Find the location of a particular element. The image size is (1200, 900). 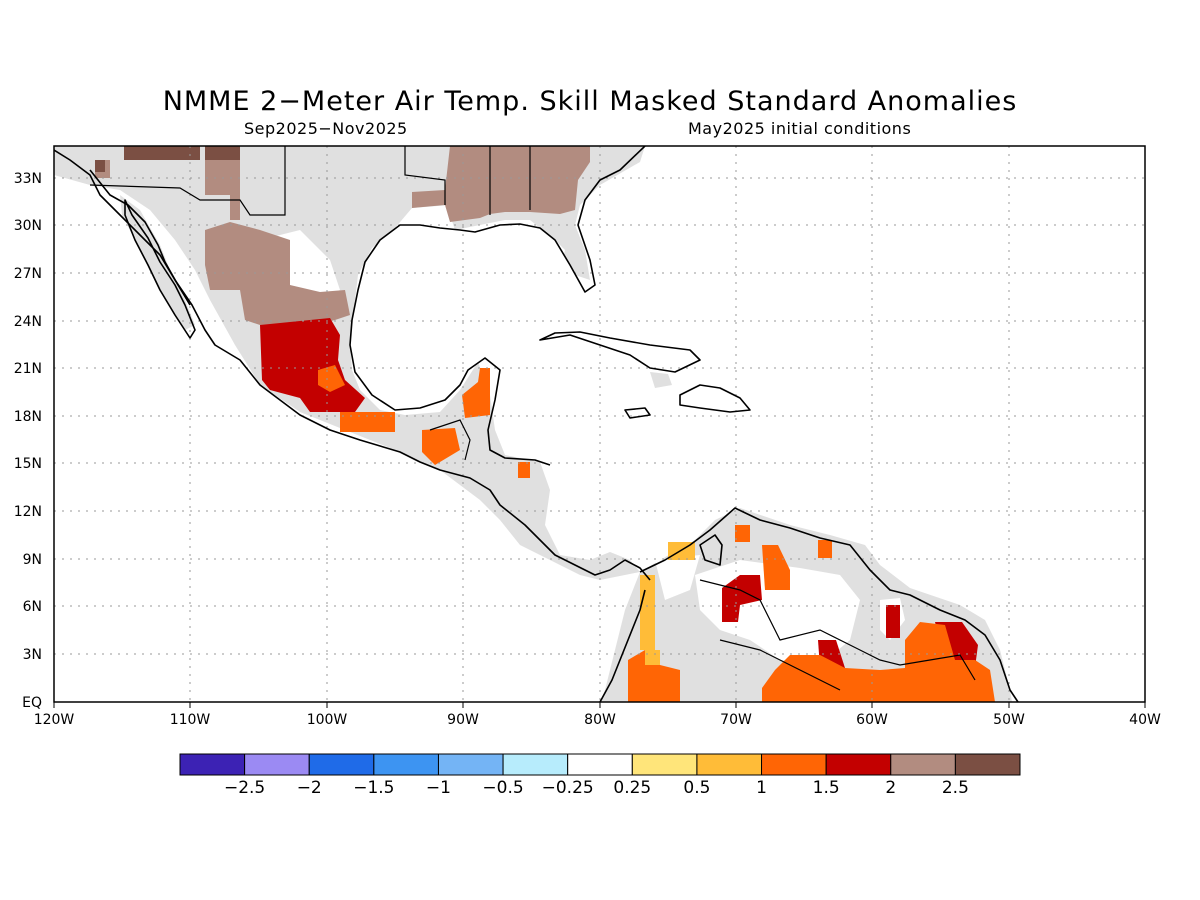

lat-label: 33N is located at coordinates (28, 179).